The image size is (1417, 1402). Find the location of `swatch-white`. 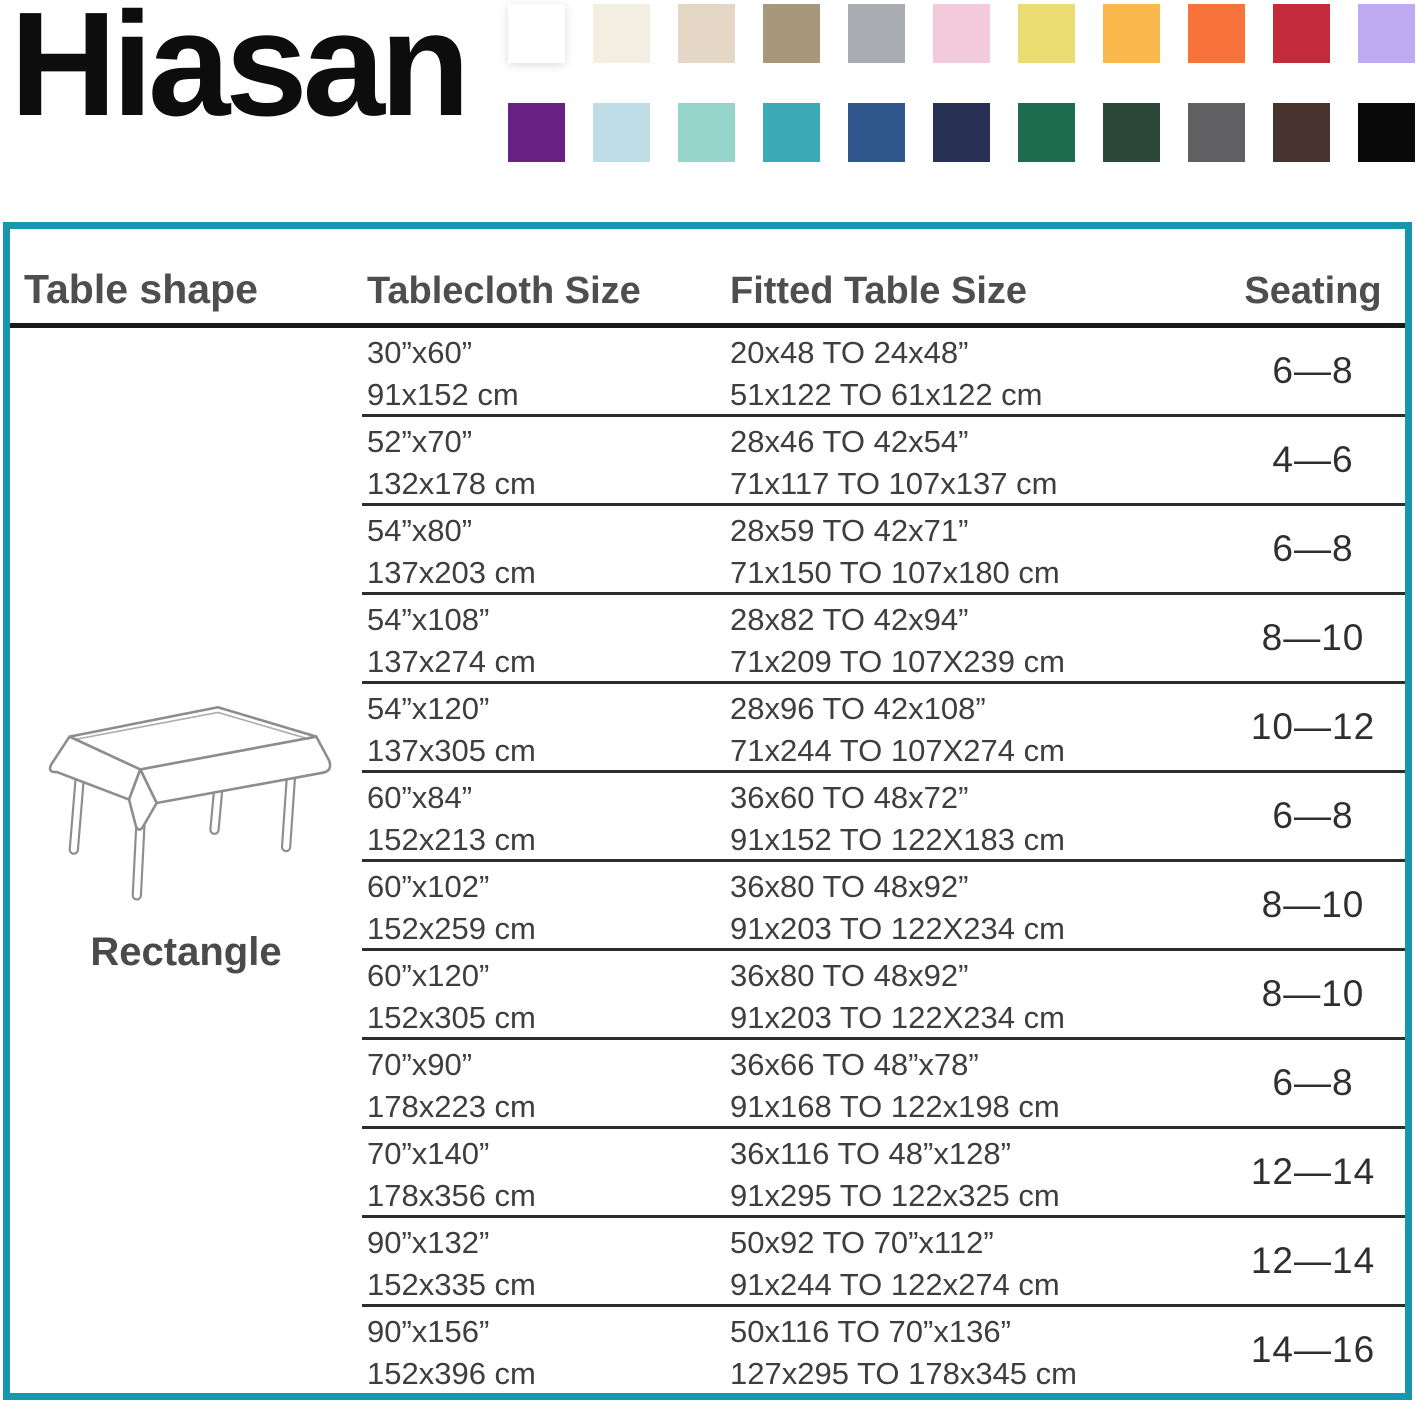

swatch-white is located at coordinates (536, 33).